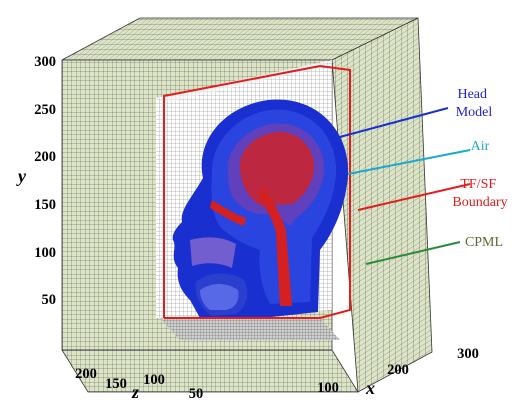  I want to click on x-axis-label: x, so click(370, 388).